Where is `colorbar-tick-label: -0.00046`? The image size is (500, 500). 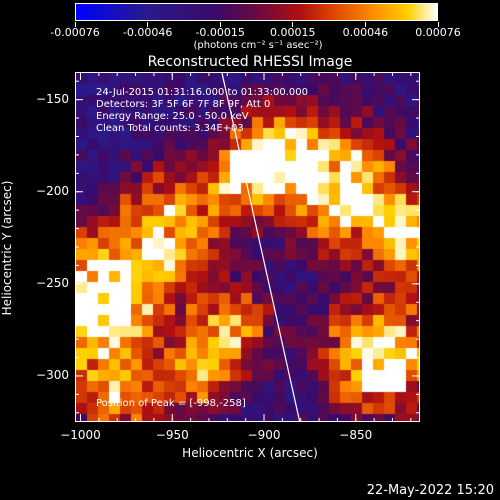
colorbar-tick-label: -0.00046 is located at coordinates (147, 32).